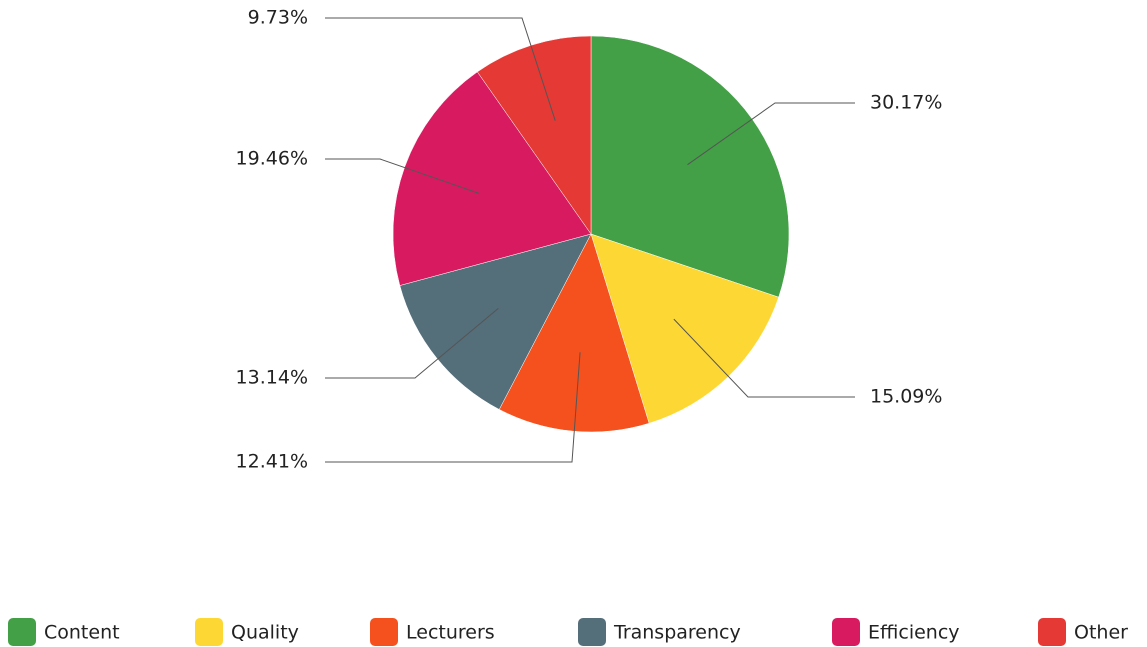 The image size is (1147, 647). What do you see at coordinates (272, 378) in the screenshot?
I see `data-label: 13.14%` at bounding box center [272, 378].